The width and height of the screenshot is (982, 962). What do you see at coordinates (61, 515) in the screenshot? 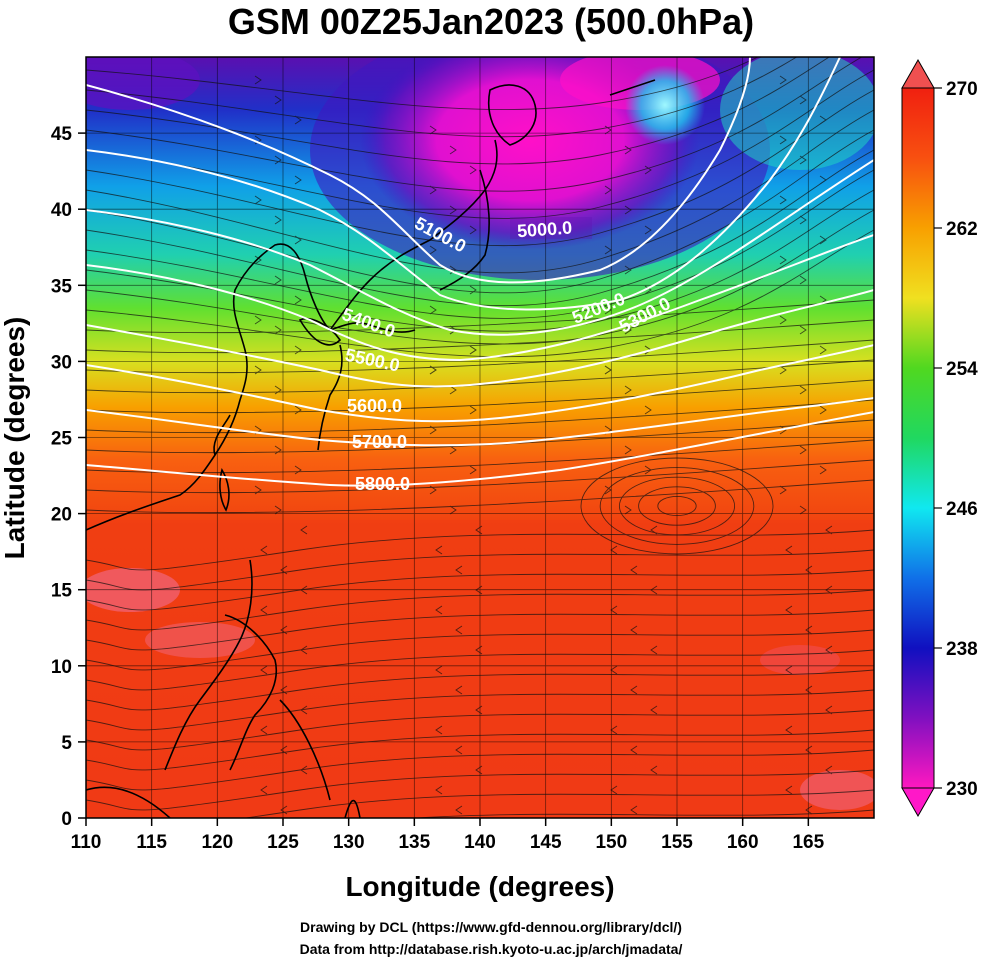
I see `y-tick-label: 20` at bounding box center [61, 515].